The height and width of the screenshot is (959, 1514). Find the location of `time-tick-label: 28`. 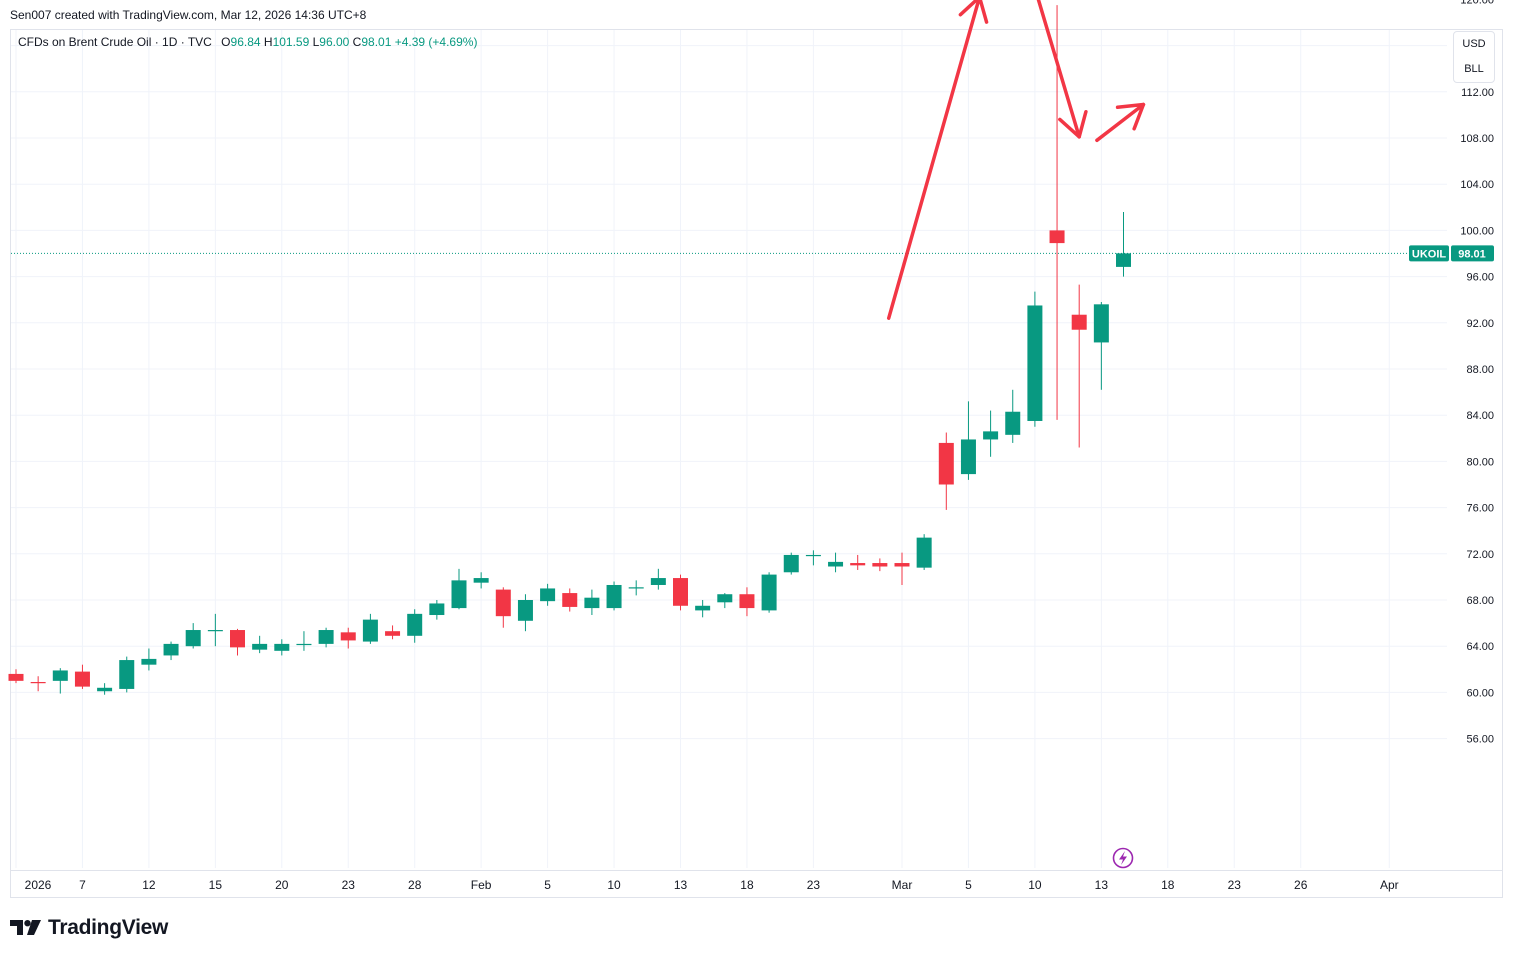

time-tick-label: 28 is located at coordinates (415, 885).